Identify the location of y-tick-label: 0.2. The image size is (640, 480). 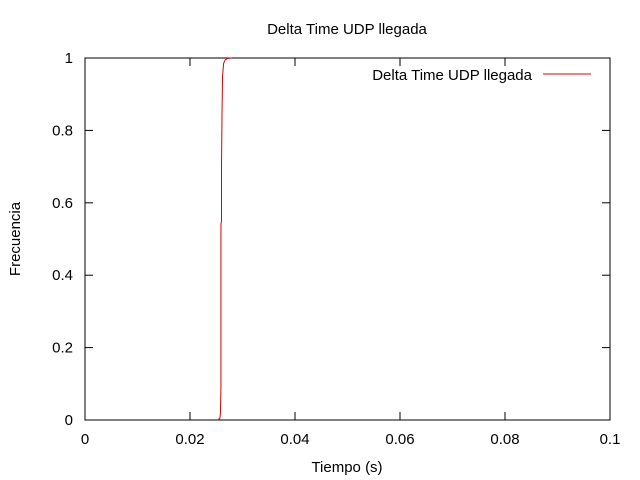
(62, 348).